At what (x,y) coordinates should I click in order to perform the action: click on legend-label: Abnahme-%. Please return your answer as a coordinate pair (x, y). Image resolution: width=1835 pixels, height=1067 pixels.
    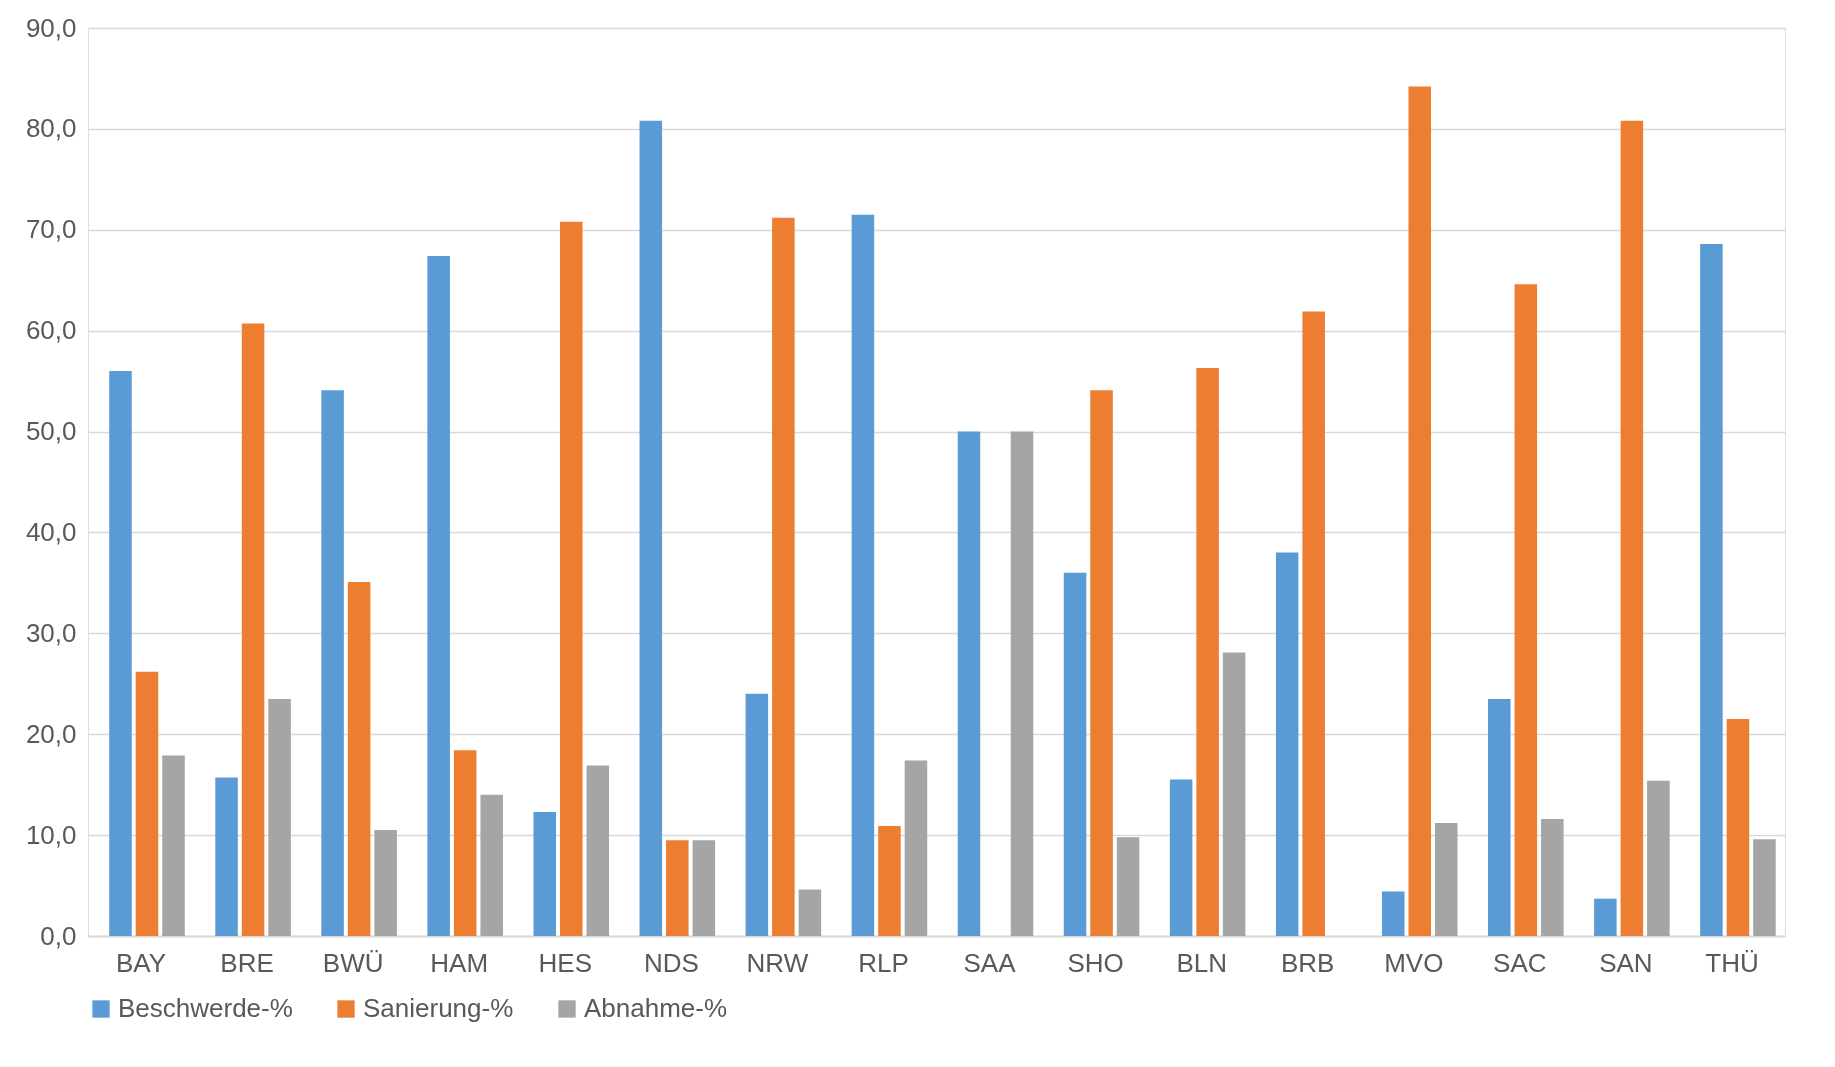
    Looking at the image, I should click on (656, 1008).